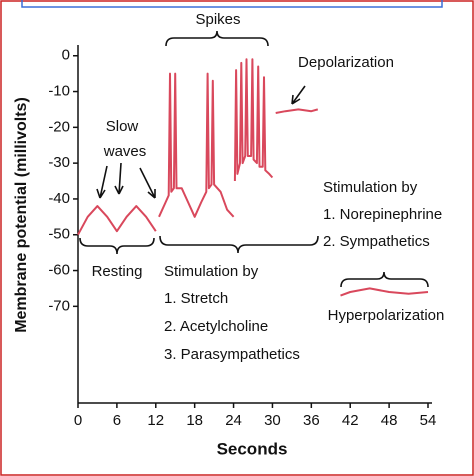  I want to click on annotation: 1. Norepinephrine, so click(382, 214).